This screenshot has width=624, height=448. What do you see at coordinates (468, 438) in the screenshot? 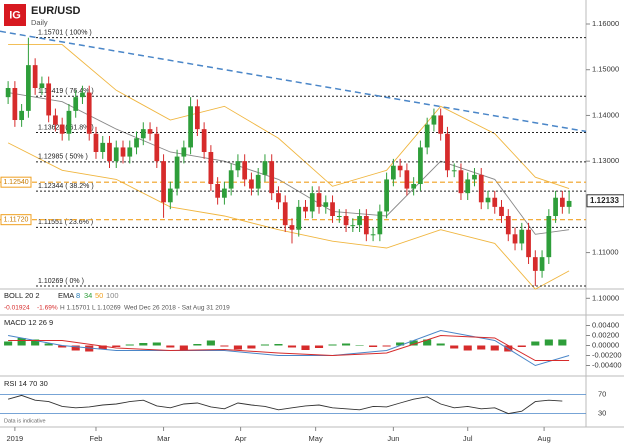
I see `x-tick-label: Jul` at bounding box center [468, 438].